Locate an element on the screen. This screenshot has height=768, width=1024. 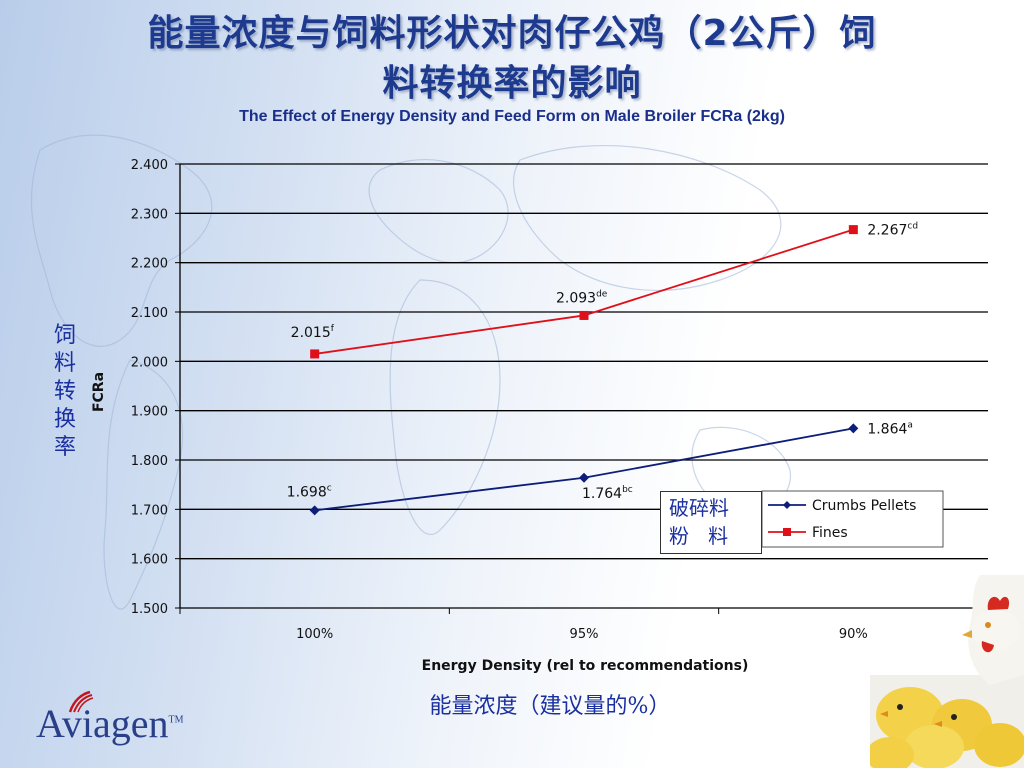
y-axis-label-cn-char: 率 is located at coordinates (64, 447).